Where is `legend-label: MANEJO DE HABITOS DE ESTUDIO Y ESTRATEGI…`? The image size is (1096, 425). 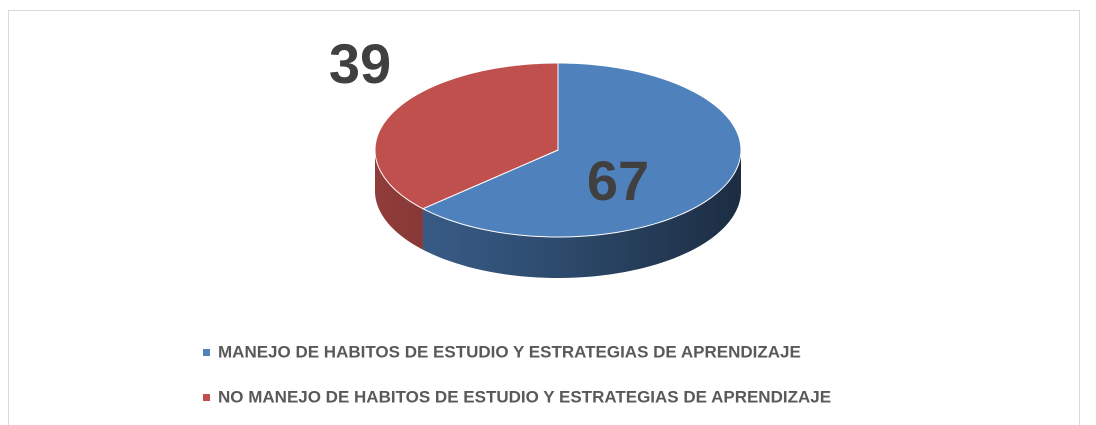 legend-label: MANEJO DE HABITOS DE ESTUDIO Y ESTRATEGI… is located at coordinates (509, 351).